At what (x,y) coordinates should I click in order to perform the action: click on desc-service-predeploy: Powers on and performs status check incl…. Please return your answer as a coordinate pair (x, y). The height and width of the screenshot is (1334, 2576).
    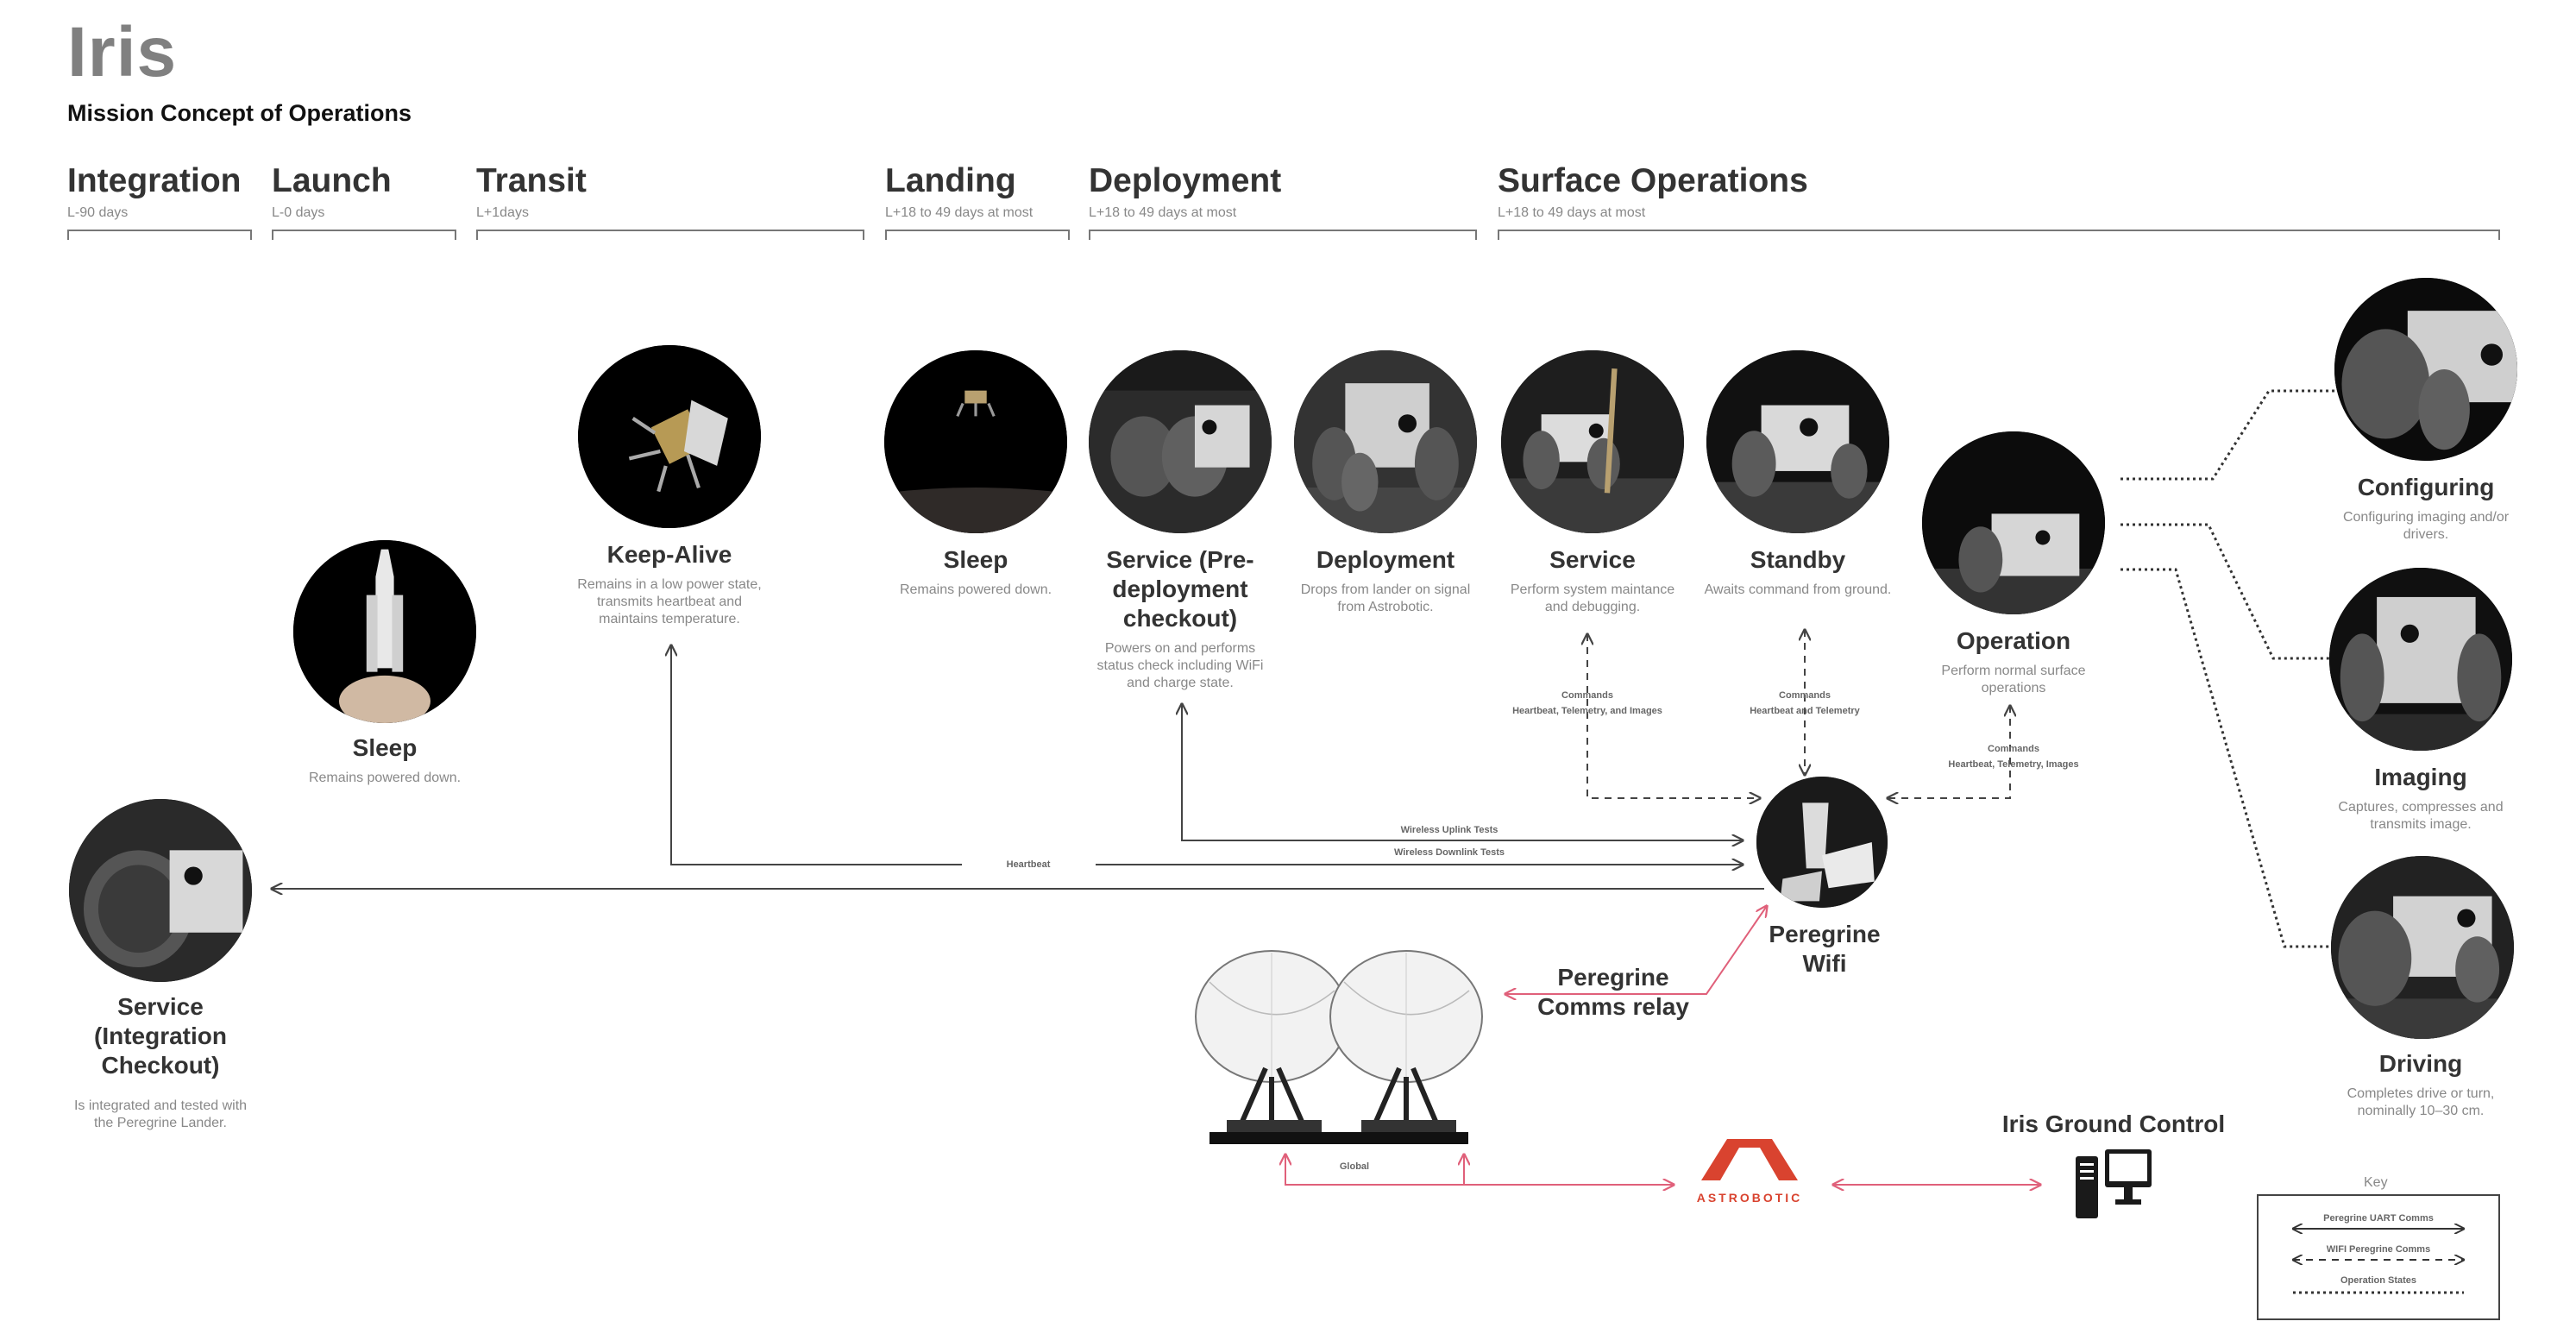
    Looking at the image, I should click on (1180, 665).